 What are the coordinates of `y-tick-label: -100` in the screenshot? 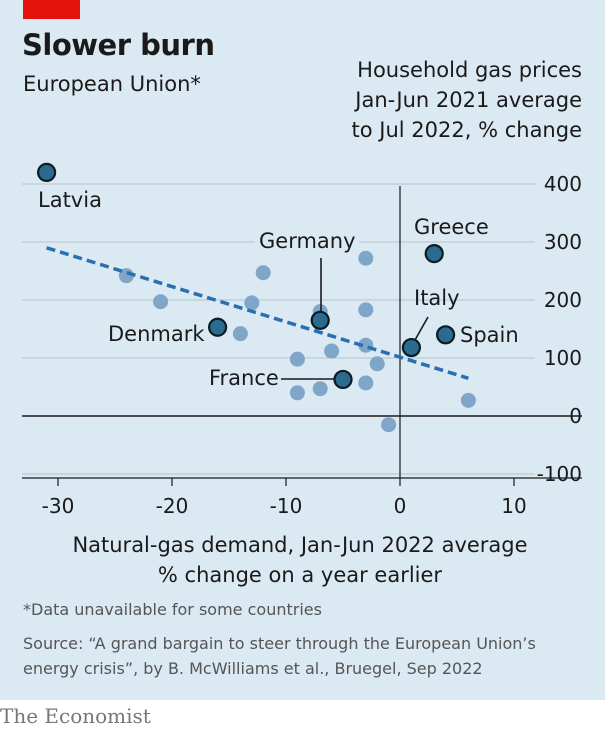 It's located at (559, 474).